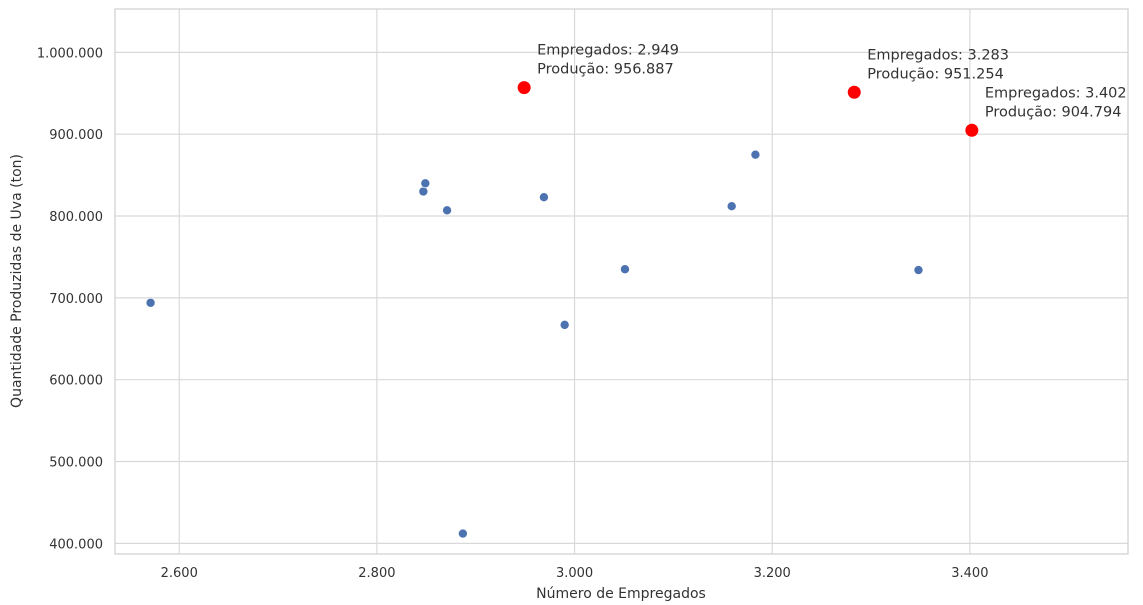 Image resolution: width=1143 pixels, height=605 pixels. I want to click on annotation-employees: Empregados: 2.949, so click(608, 51).